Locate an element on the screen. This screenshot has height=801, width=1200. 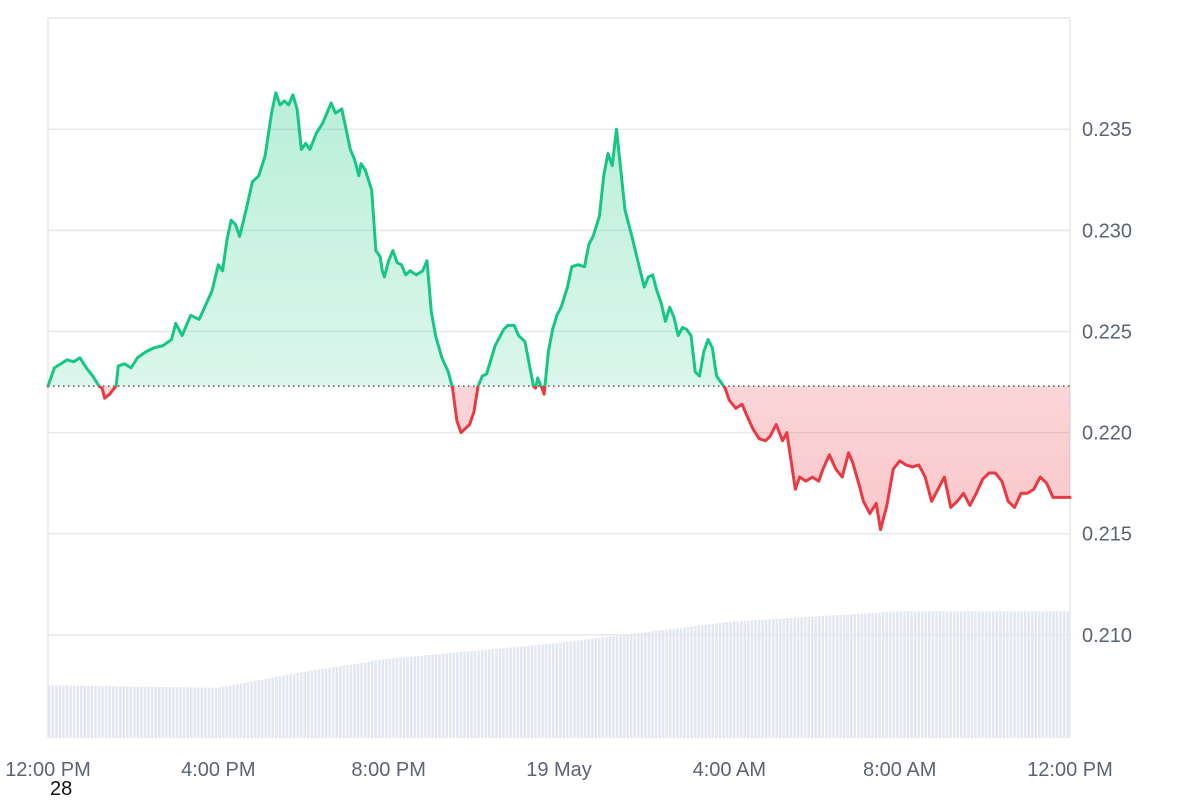
x-tick-label: 8:00 AM is located at coordinates (899, 770).